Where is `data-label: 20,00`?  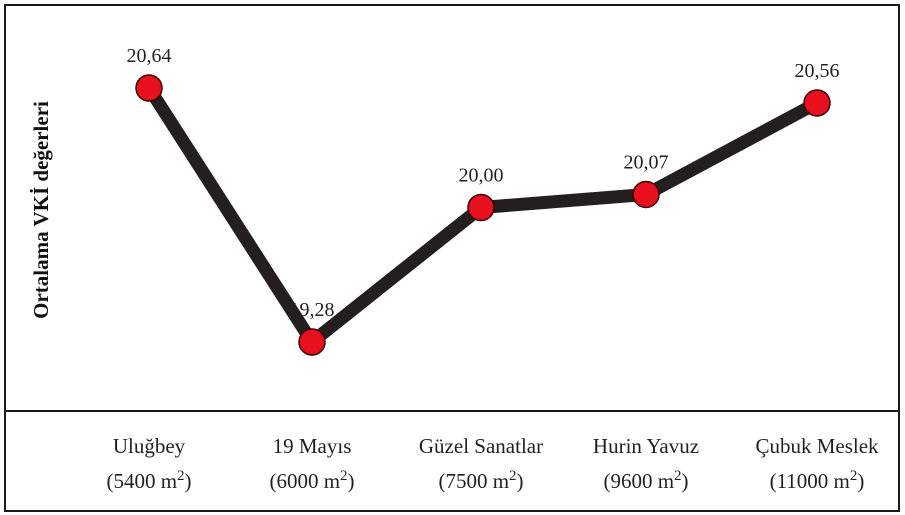 data-label: 20,00 is located at coordinates (481, 176).